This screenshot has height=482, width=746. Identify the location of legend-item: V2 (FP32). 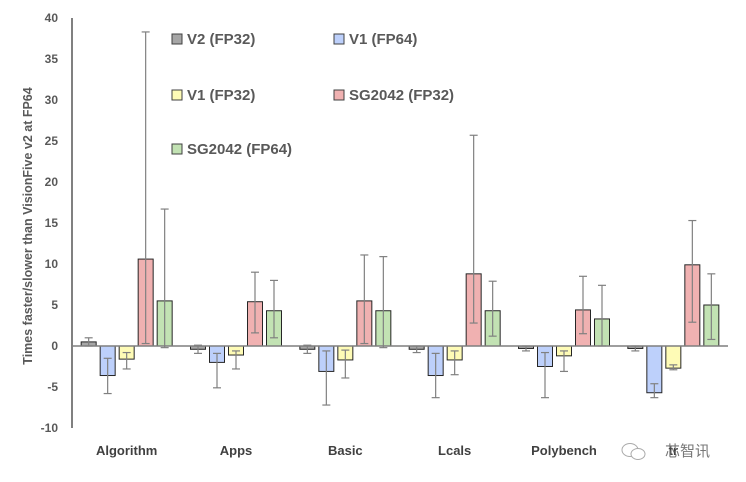
(213, 39).